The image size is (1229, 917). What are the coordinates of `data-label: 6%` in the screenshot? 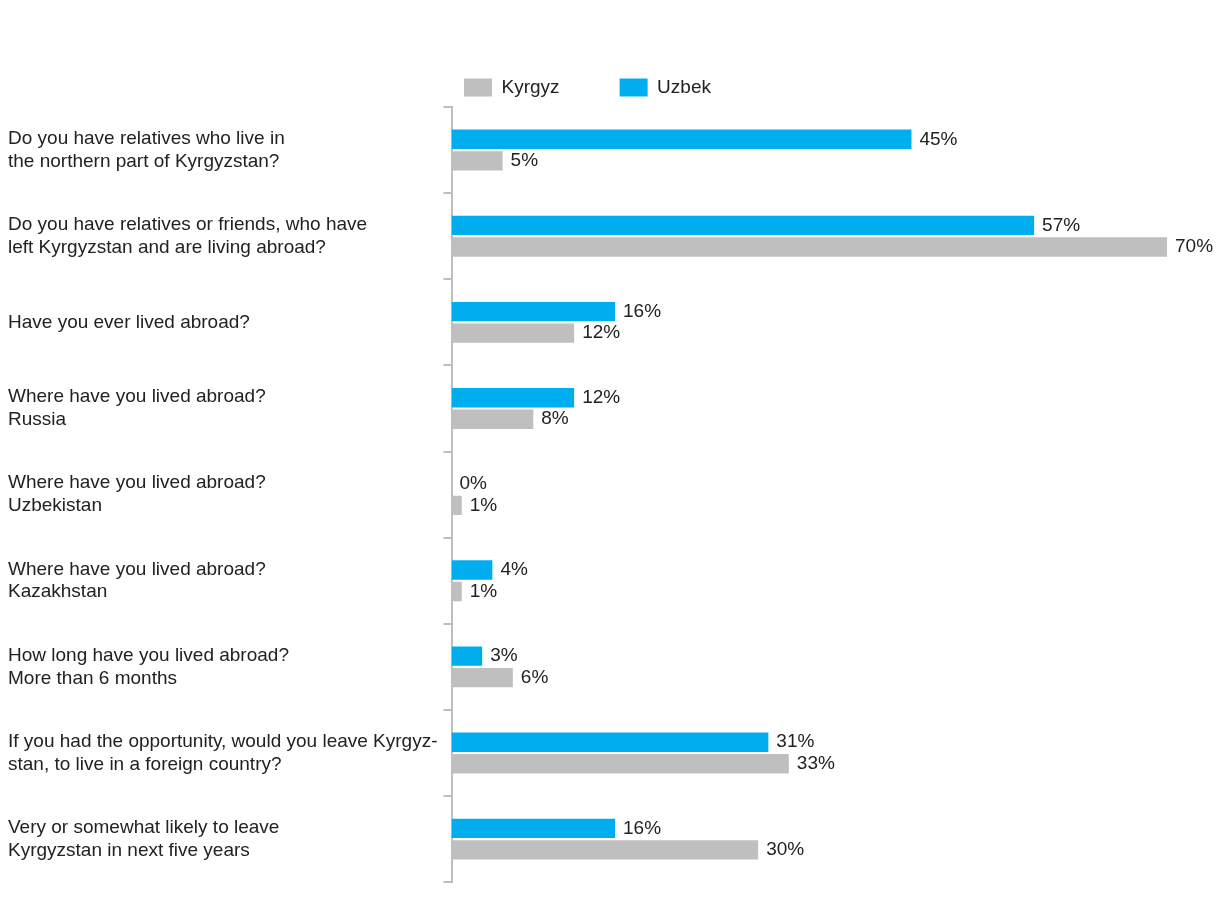 It's located at (534, 676).